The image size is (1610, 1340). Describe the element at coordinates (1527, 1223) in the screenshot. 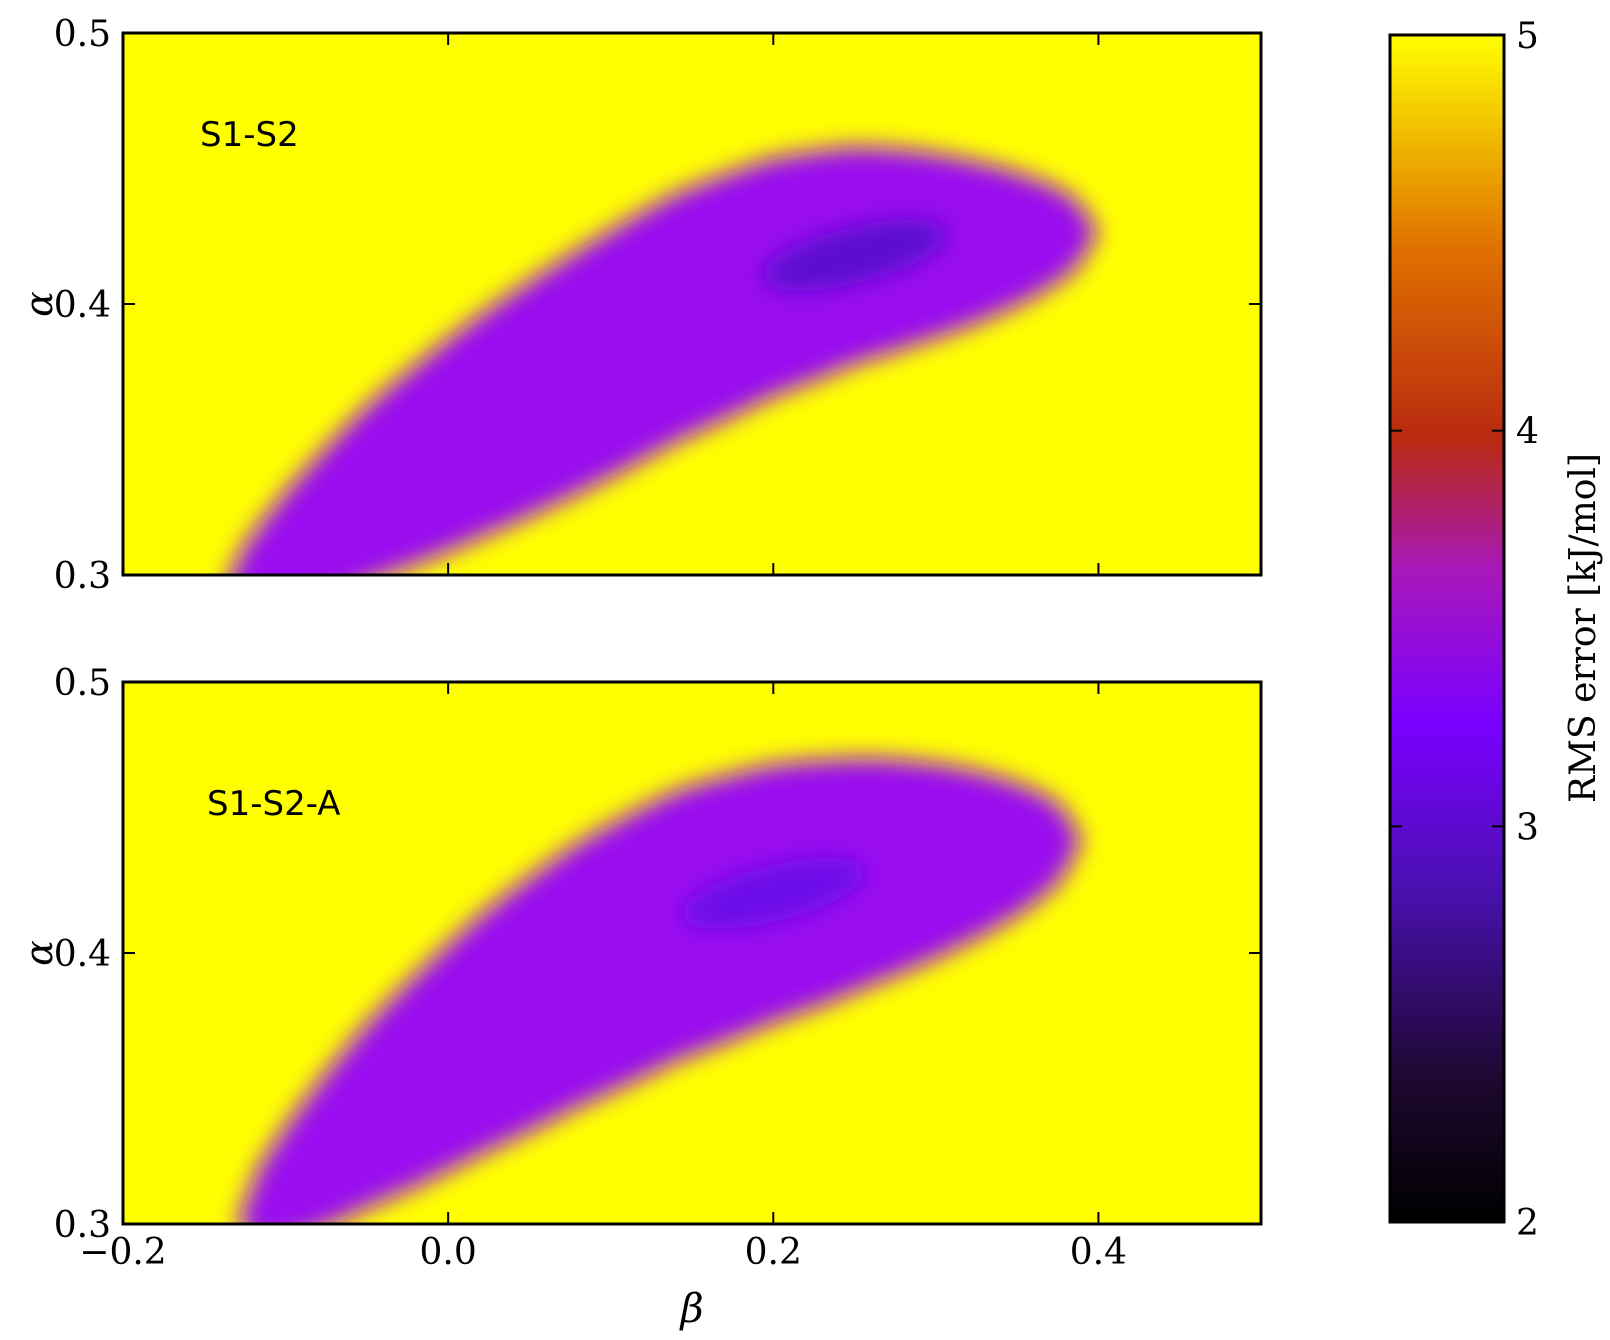

I see `colorbar-tick-label: 2` at that location.